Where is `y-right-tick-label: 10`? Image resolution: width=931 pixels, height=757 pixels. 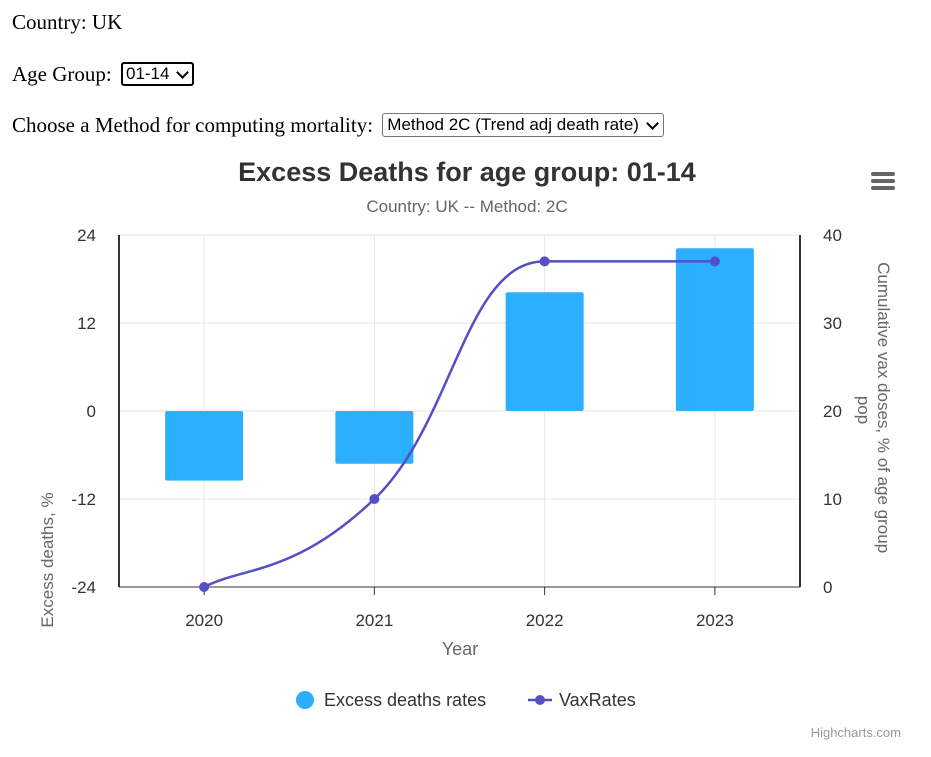
y-right-tick-label: 10 is located at coordinates (832, 499).